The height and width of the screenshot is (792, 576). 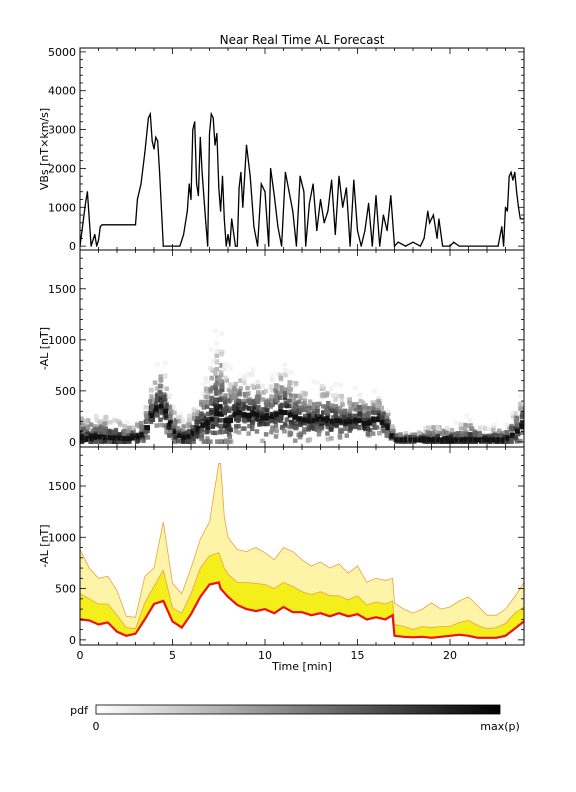 What do you see at coordinates (79, 710) in the screenshot?
I see `colorbar-label: pdf` at bounding box center [79, 710].